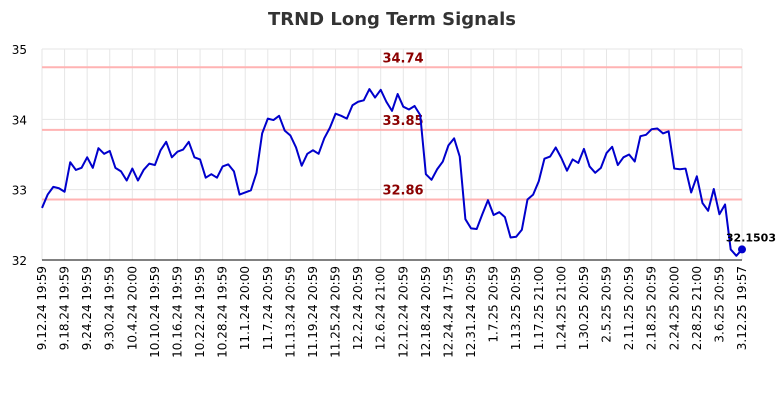 The image size is (784, 400). I want to click on x-tick-label: 2.24.25 20:00, so click(674, 308).